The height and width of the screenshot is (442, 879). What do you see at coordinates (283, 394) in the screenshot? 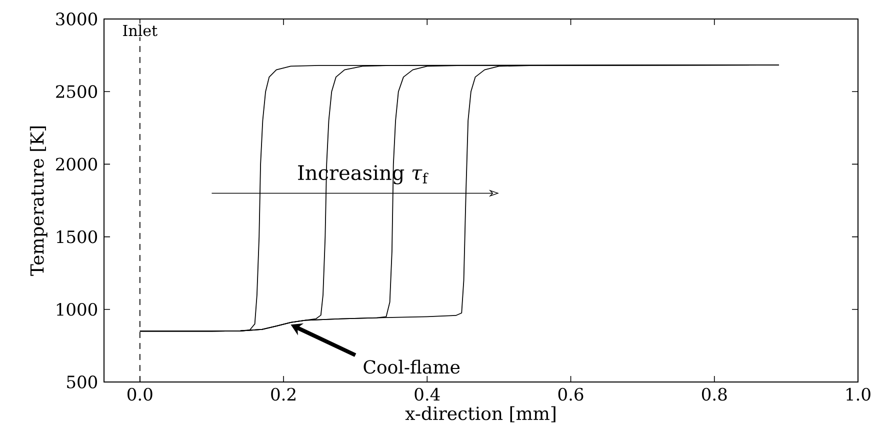
I see `x-tick-label: 0.2` at bounding box center [283, 394].